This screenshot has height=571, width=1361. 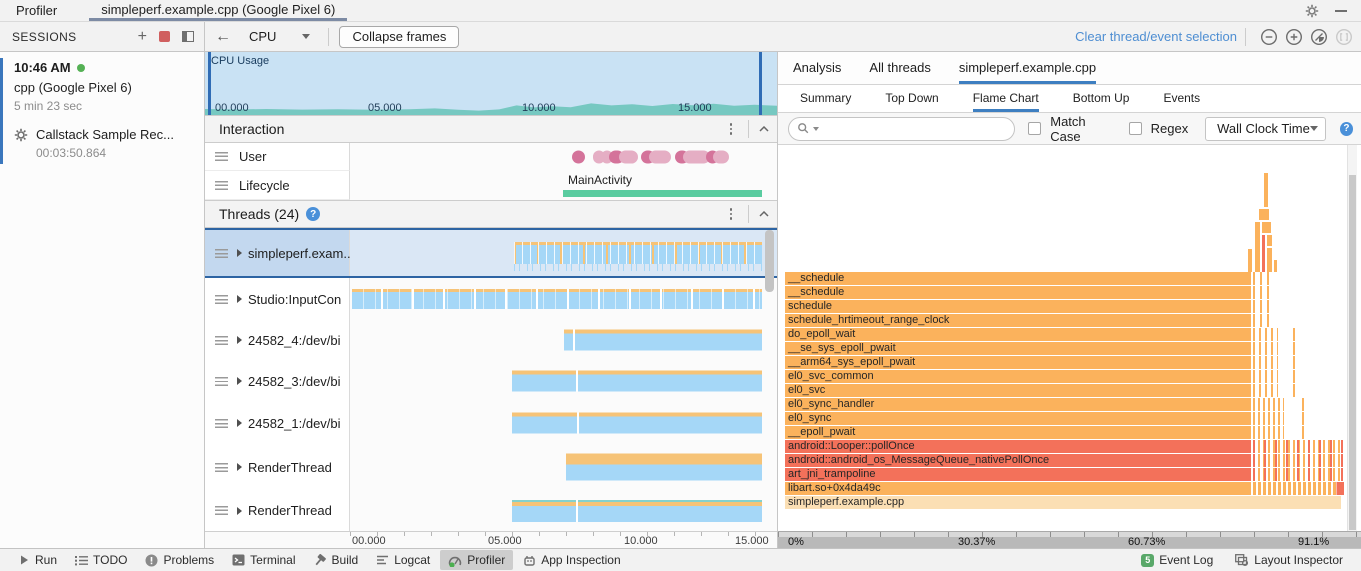 What do you see at coordinates (1319, 37) in the screenshot?
I see `reset-zoom-icon` at bounding box center [1319, 37].